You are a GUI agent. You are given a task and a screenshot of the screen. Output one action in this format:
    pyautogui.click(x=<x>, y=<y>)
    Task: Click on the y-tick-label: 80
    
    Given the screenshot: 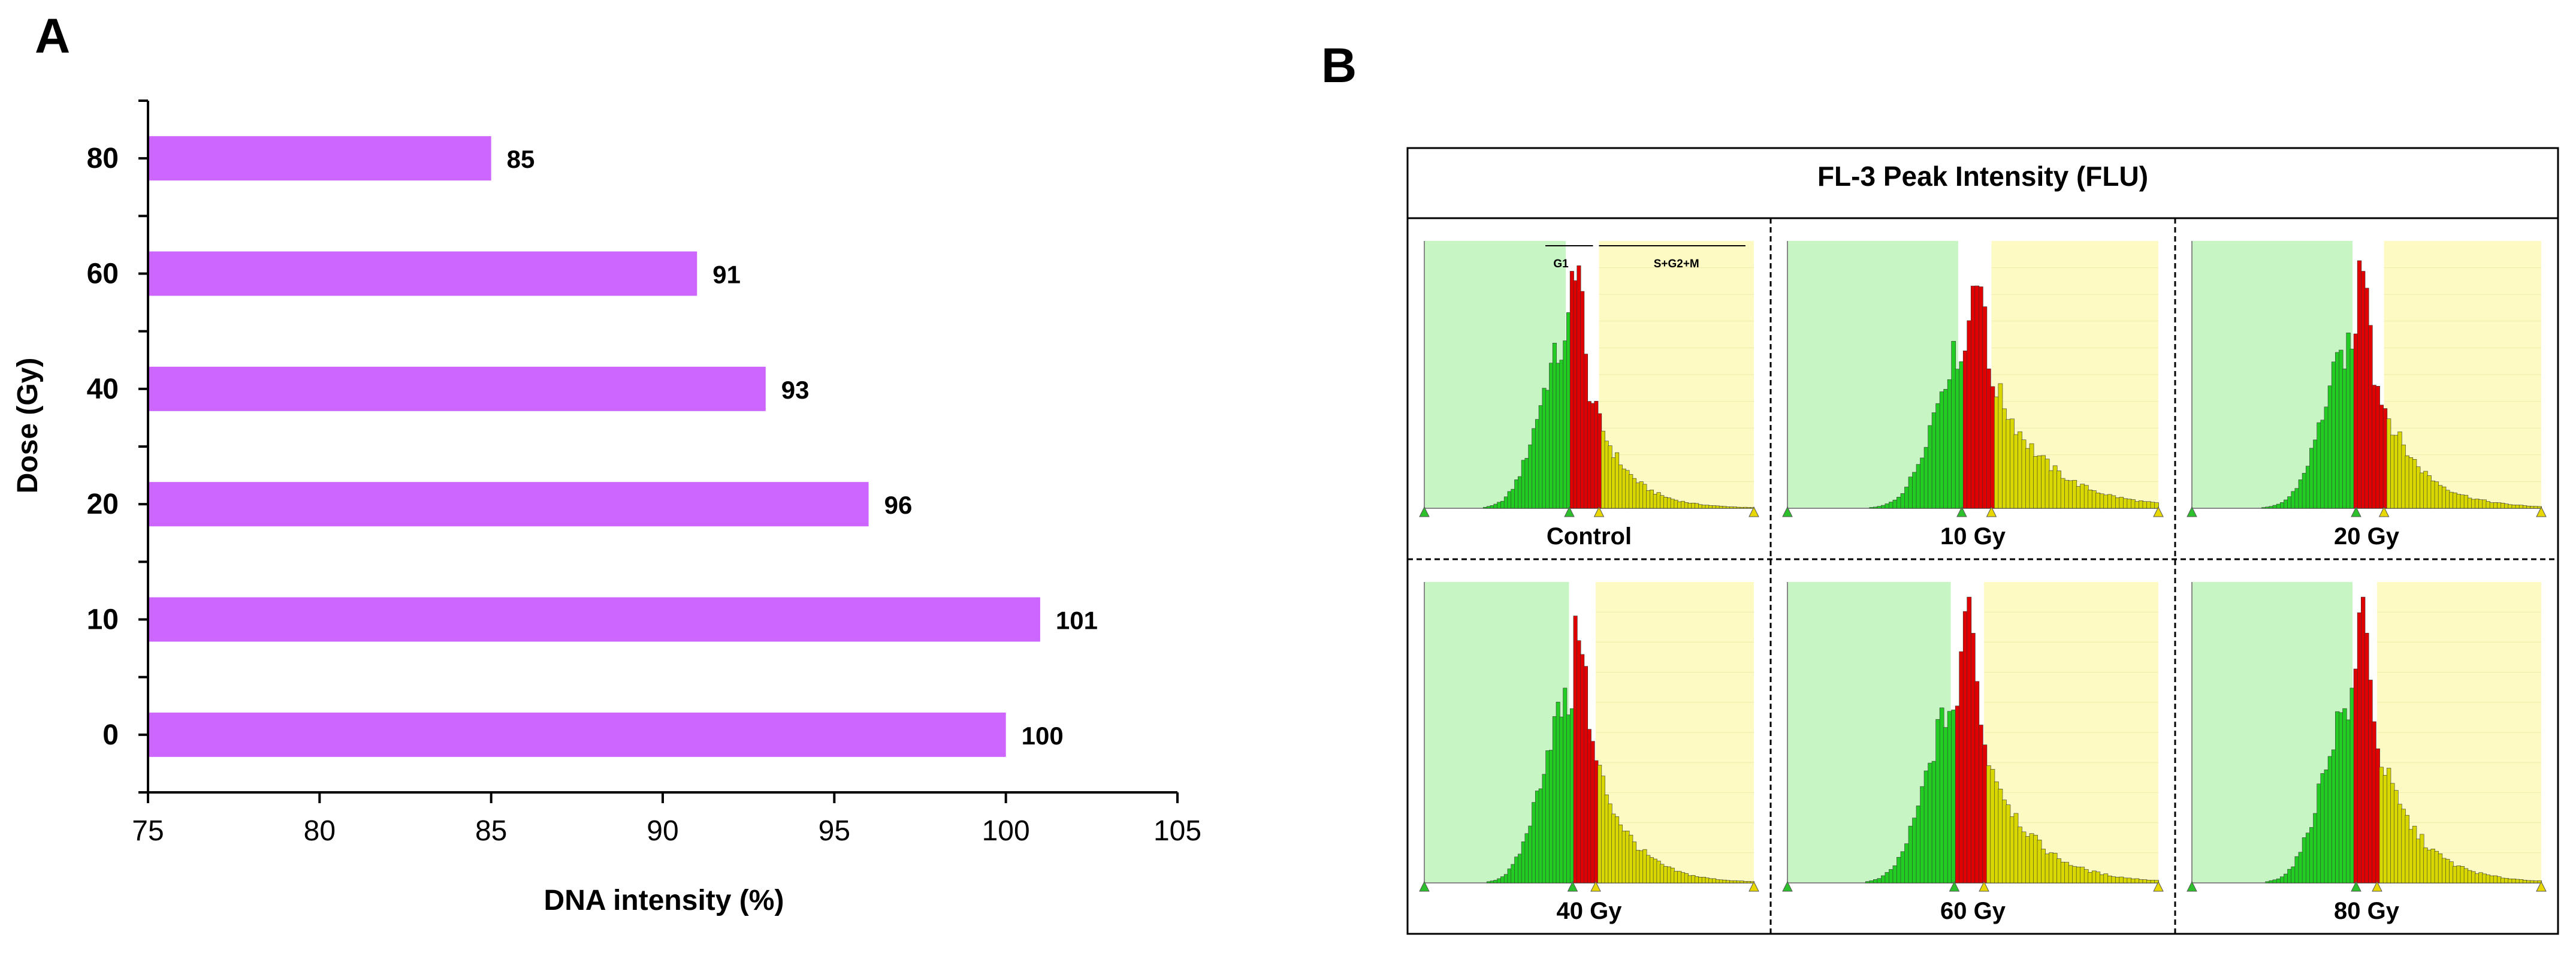 What is the action you would take?
    pyautogui.click(x=103, y=158)
    